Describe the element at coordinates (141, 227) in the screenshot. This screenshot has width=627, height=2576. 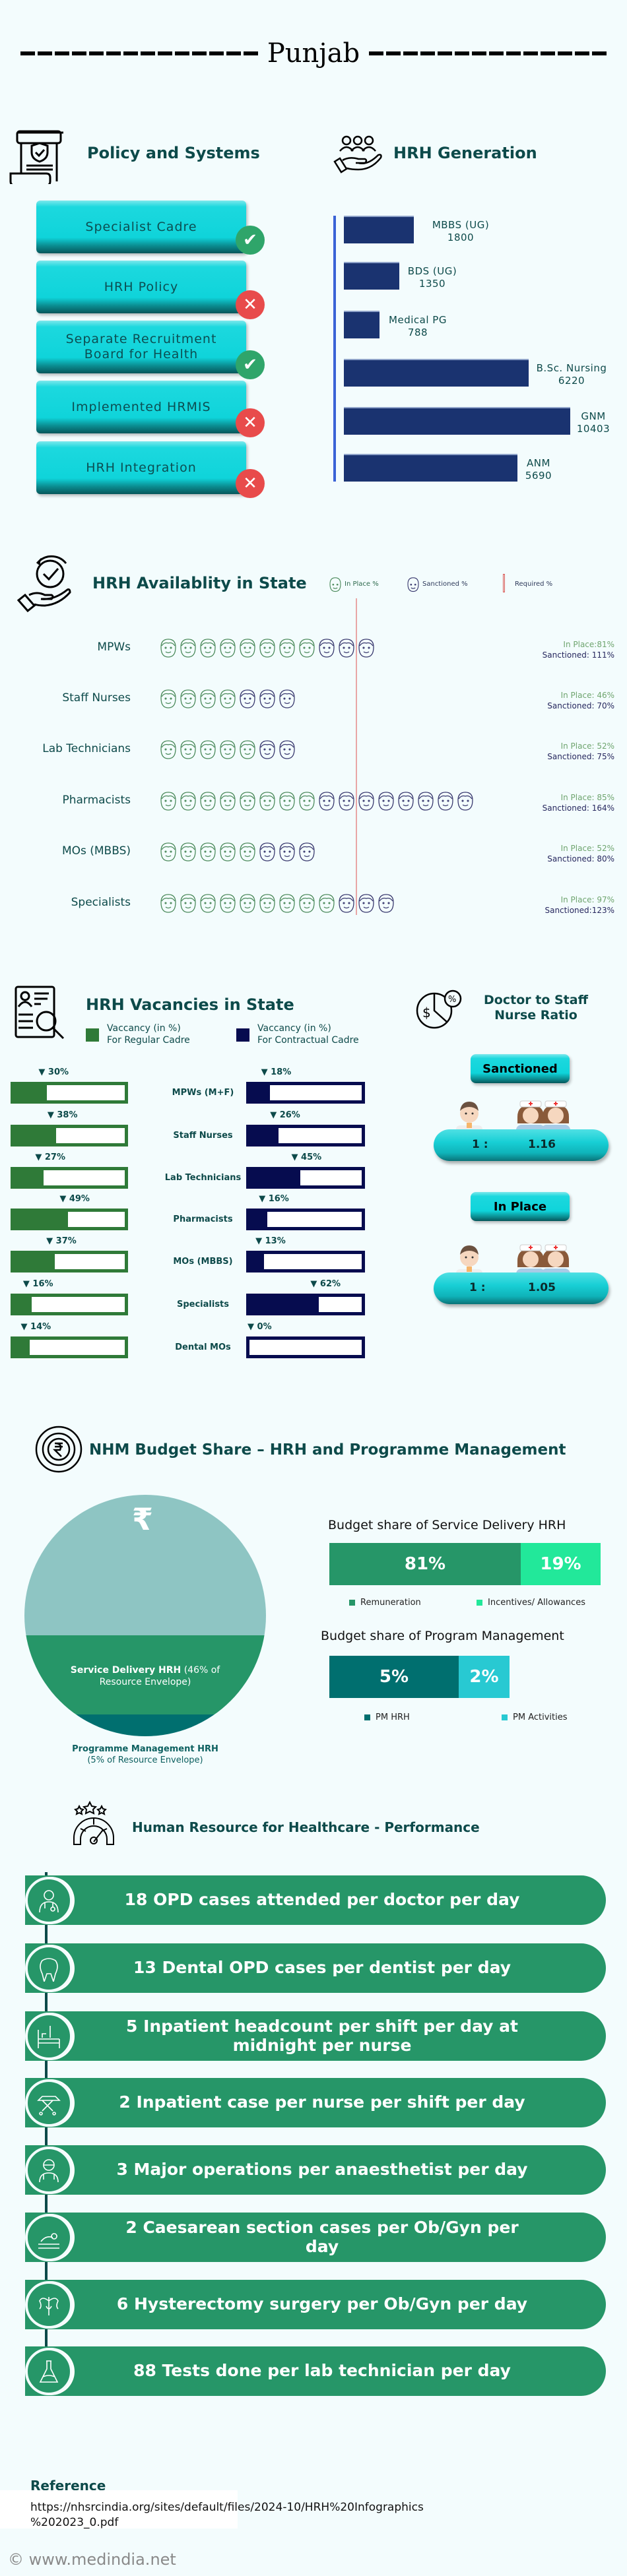
I see `policy-item-specialist-cadre: Specialist Cadre` at that location.